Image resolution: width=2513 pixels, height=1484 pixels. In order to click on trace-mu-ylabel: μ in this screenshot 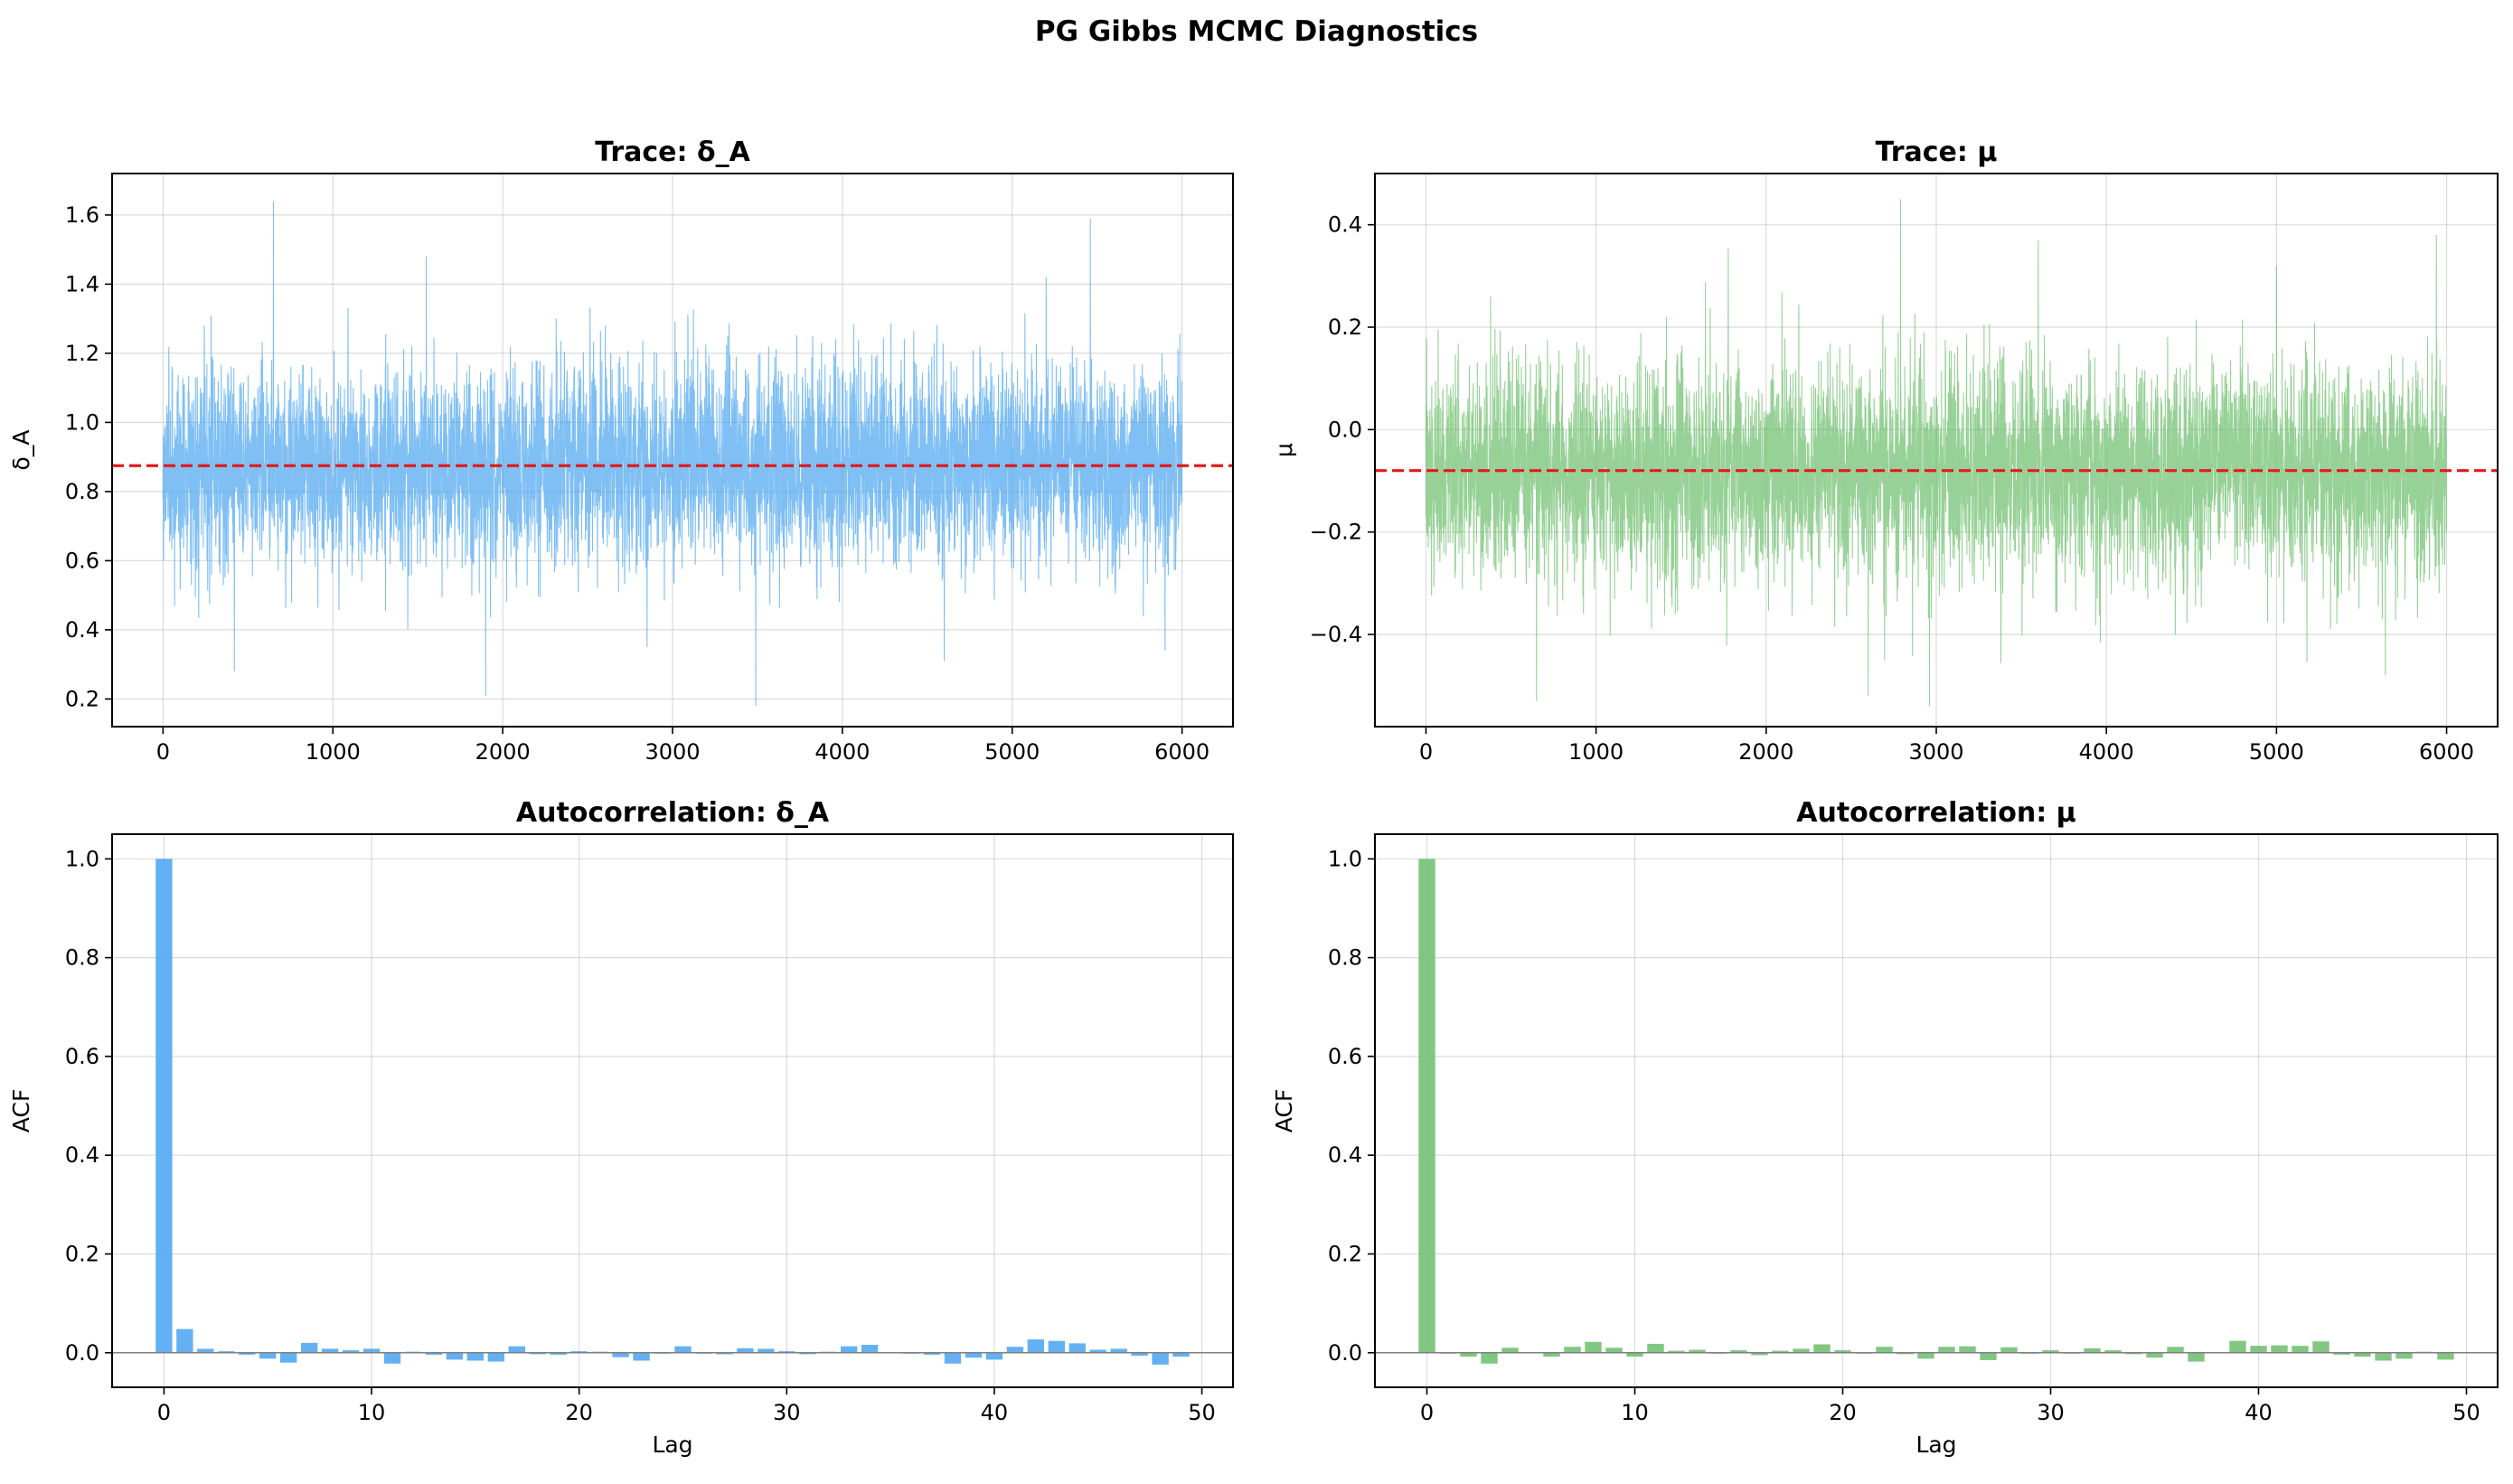, I will do `click(1284, 450)`.